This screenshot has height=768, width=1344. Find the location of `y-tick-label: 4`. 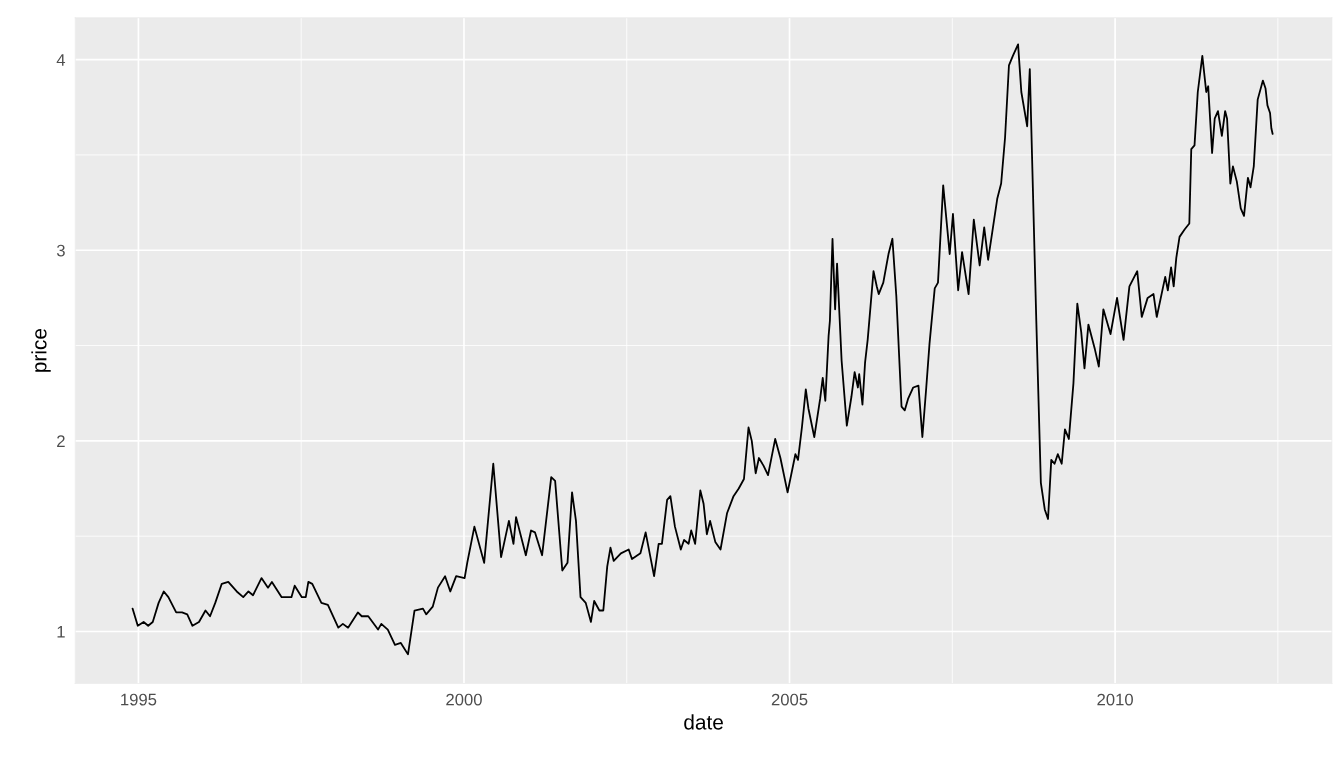

y-tick-label: 4 is located at coordinates (61, 60).